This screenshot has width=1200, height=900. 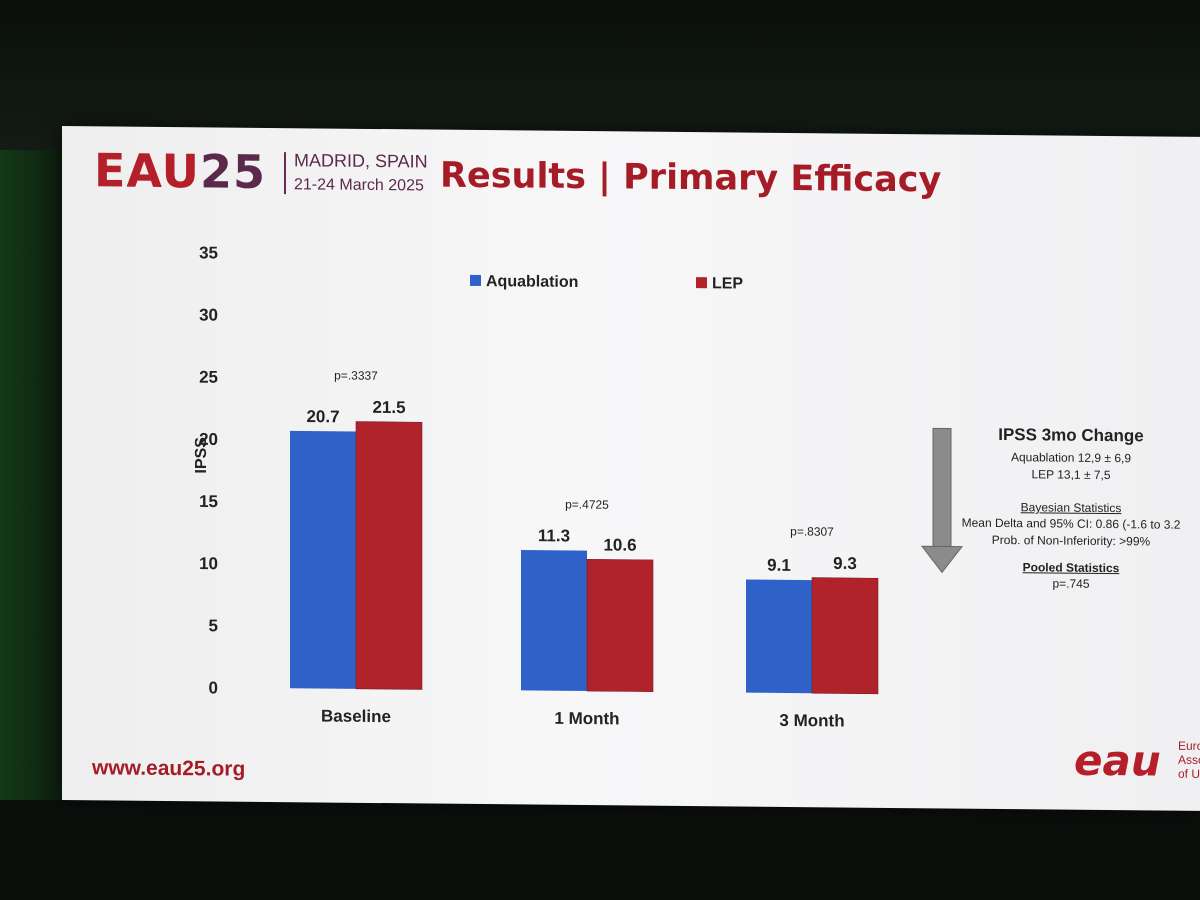 I want to click on header-separator, so click(x=285, y=173).